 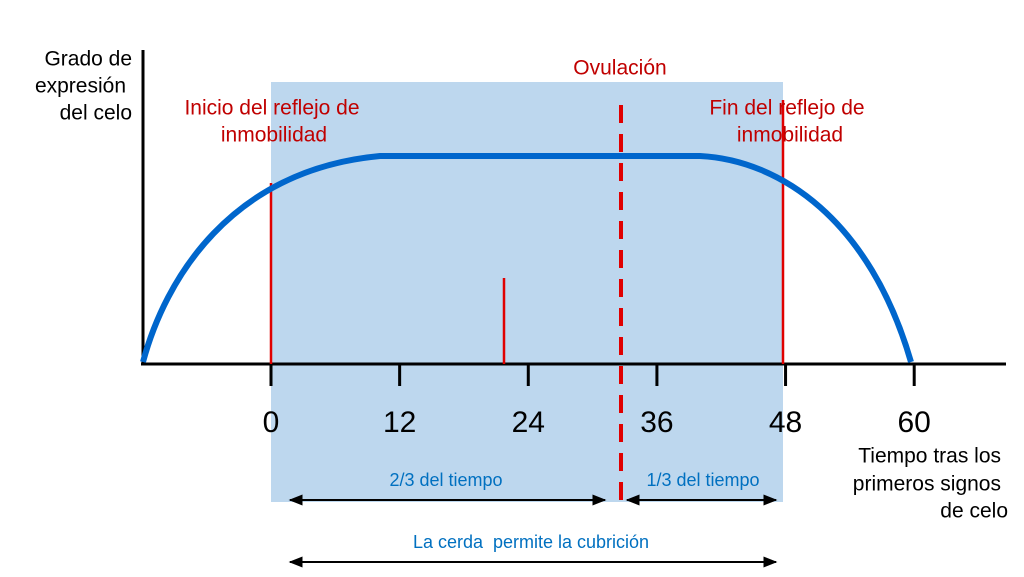 What do you see at coordinates (927, 484) in the screenshot?
I see `x-label: primeros signos` at bounding box center [927, 484].